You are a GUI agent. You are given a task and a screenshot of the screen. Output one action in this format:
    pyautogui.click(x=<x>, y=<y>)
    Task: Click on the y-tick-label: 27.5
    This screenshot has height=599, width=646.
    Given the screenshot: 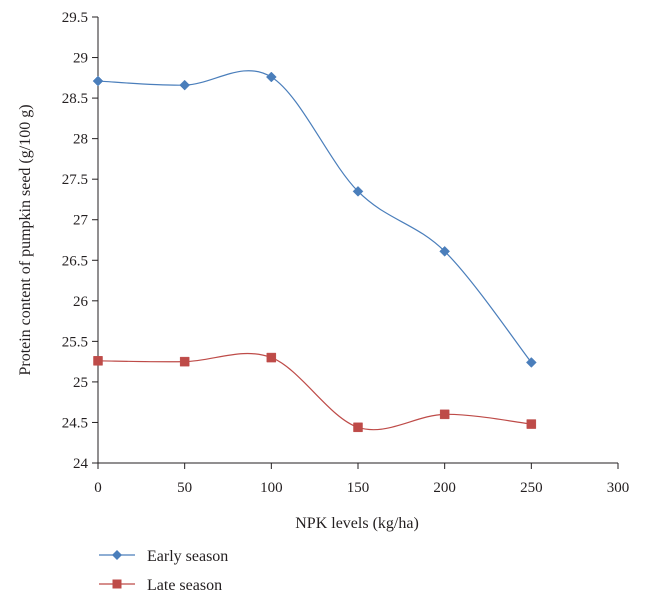 What is the action you would take?
    pyautogui.click(x=75, y=180)
    